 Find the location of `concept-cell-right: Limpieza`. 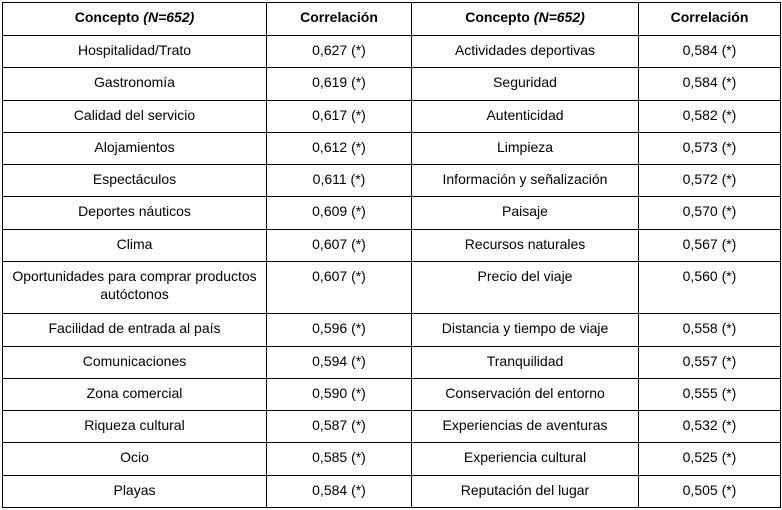

concept-cell-right: Limpieza is located at coordinates (525, 148).